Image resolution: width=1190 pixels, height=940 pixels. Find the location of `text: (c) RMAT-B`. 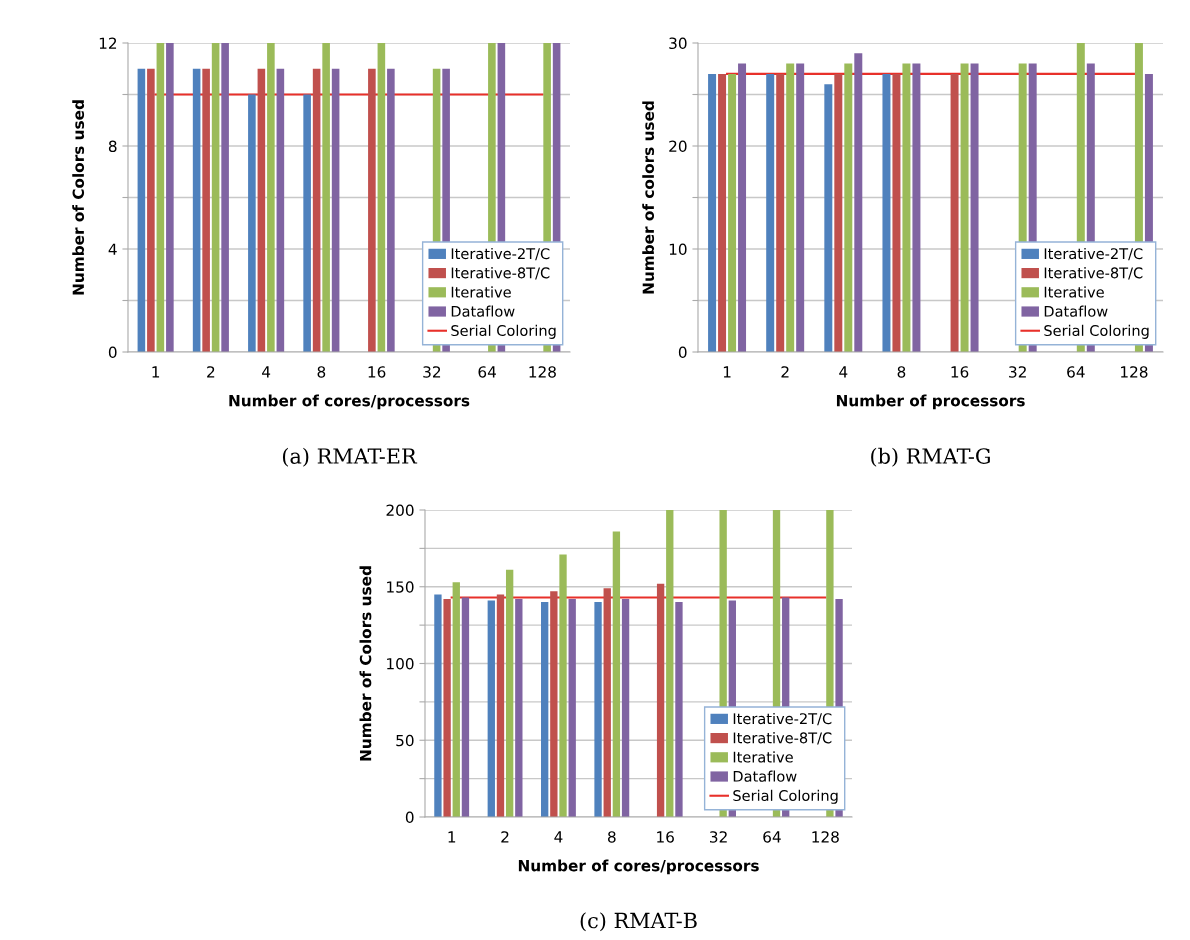

text: (c) RMAT-B is located at coordinates (638, 922).